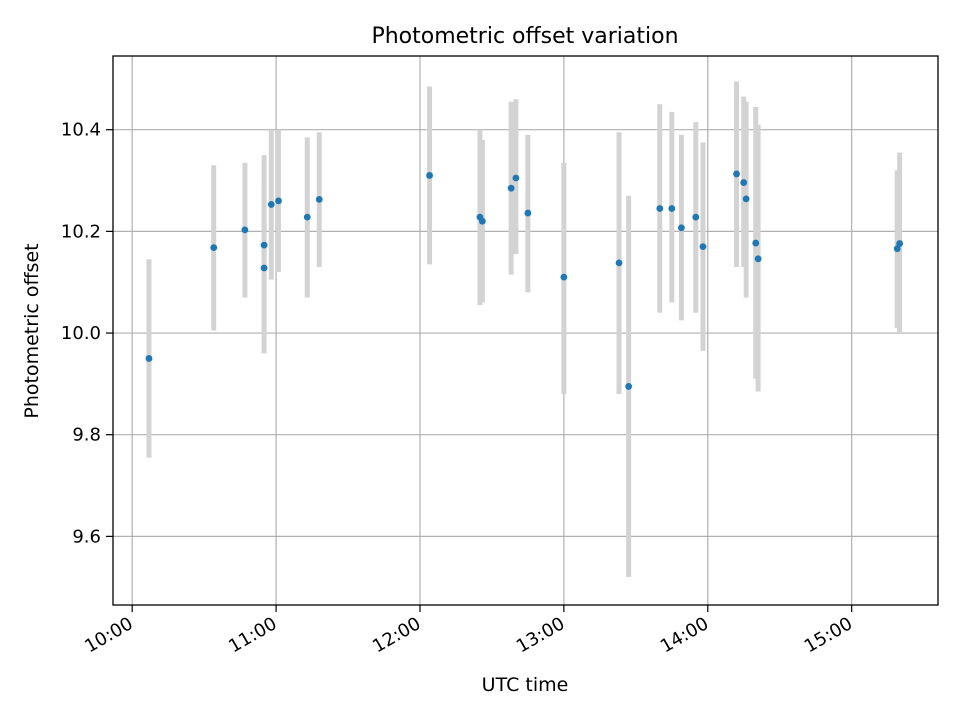 Image resolution: width=960 pixels, height=720 pixels. I want to click on x-axis-label: UTC time, so click(525, 685).